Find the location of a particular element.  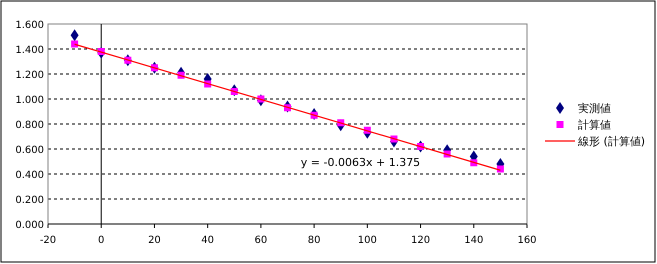

x-tick-label: 20 is located at coordinates (154, 240).